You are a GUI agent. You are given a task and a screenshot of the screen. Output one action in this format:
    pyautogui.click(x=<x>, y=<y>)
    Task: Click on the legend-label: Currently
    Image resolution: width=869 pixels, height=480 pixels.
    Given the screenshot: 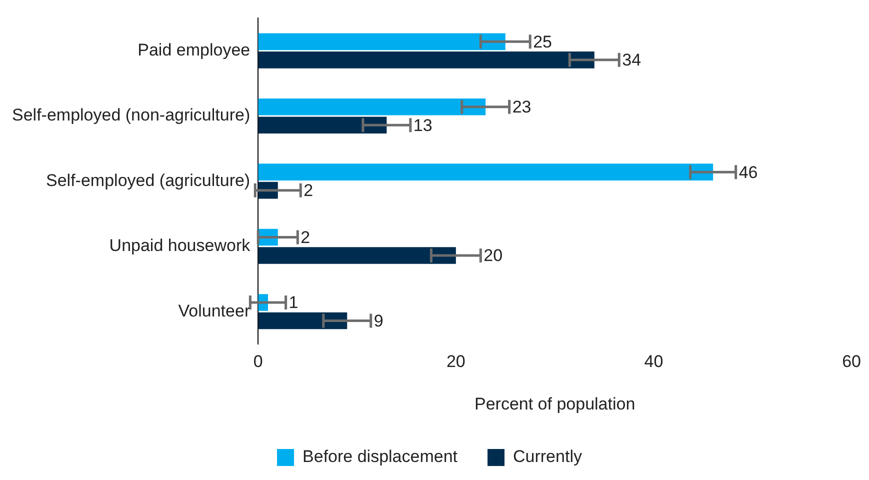 What is the action you would take?
    pyautogui.click(x=547, y=456)
    